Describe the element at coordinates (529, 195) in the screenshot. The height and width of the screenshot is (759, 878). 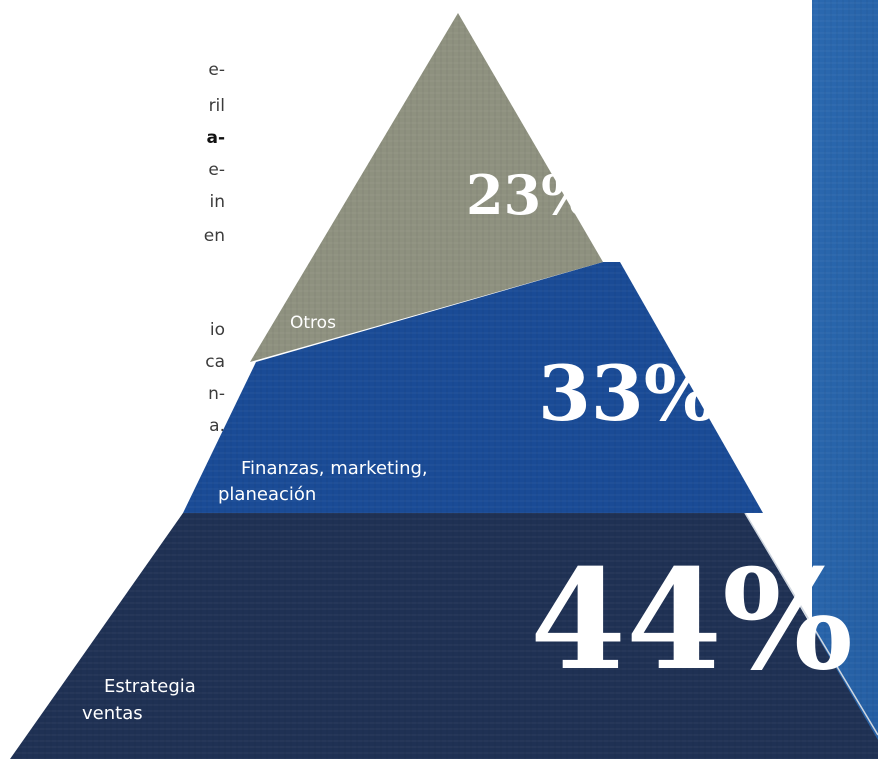
I see `percent-label: 23%` at that location.